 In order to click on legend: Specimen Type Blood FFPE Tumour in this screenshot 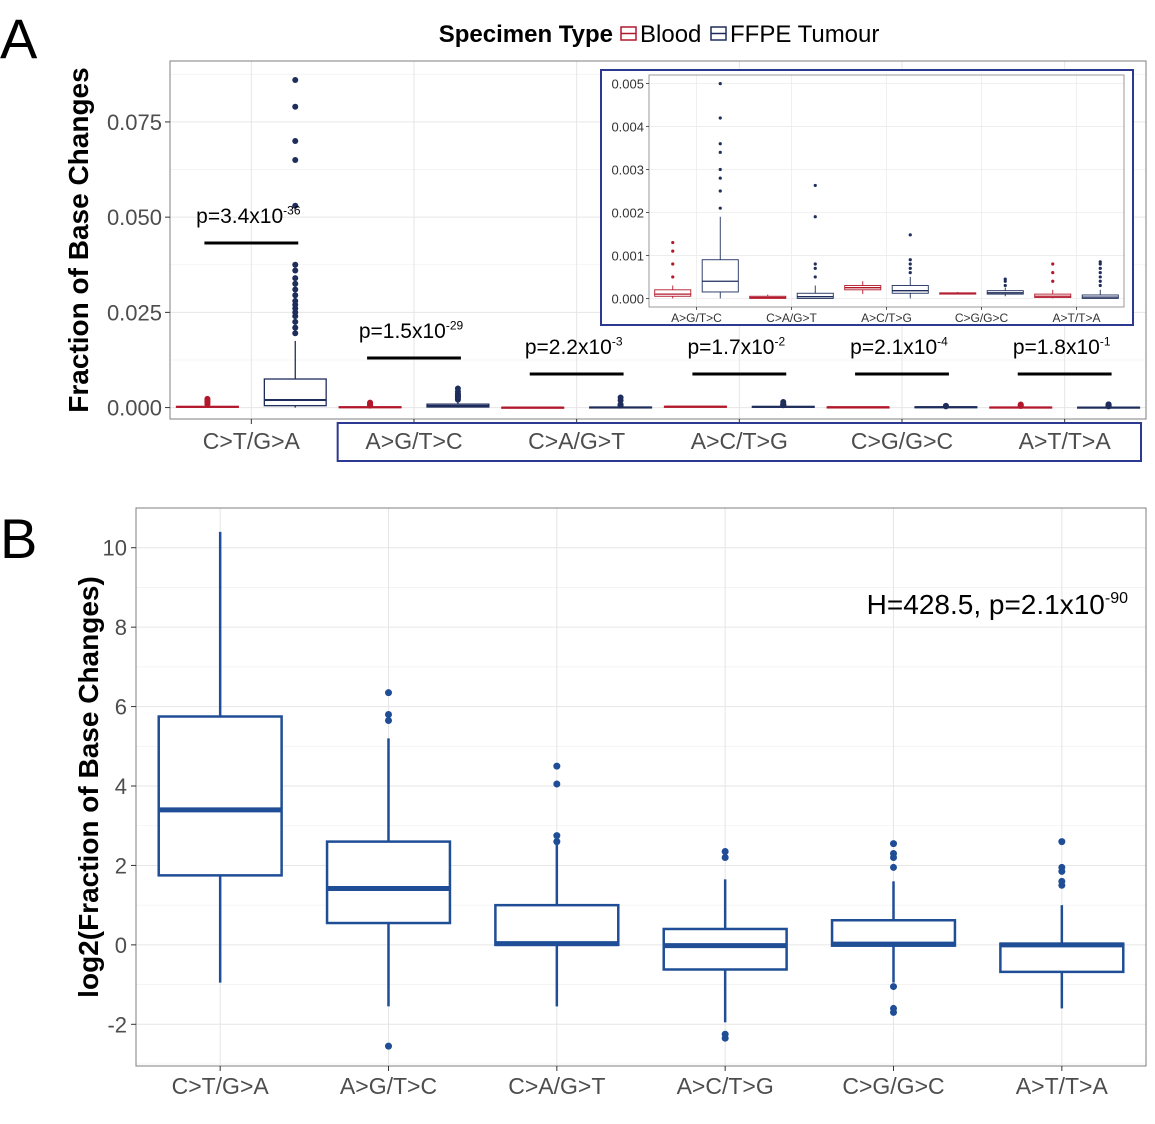, I will do `click(659, 34)`.